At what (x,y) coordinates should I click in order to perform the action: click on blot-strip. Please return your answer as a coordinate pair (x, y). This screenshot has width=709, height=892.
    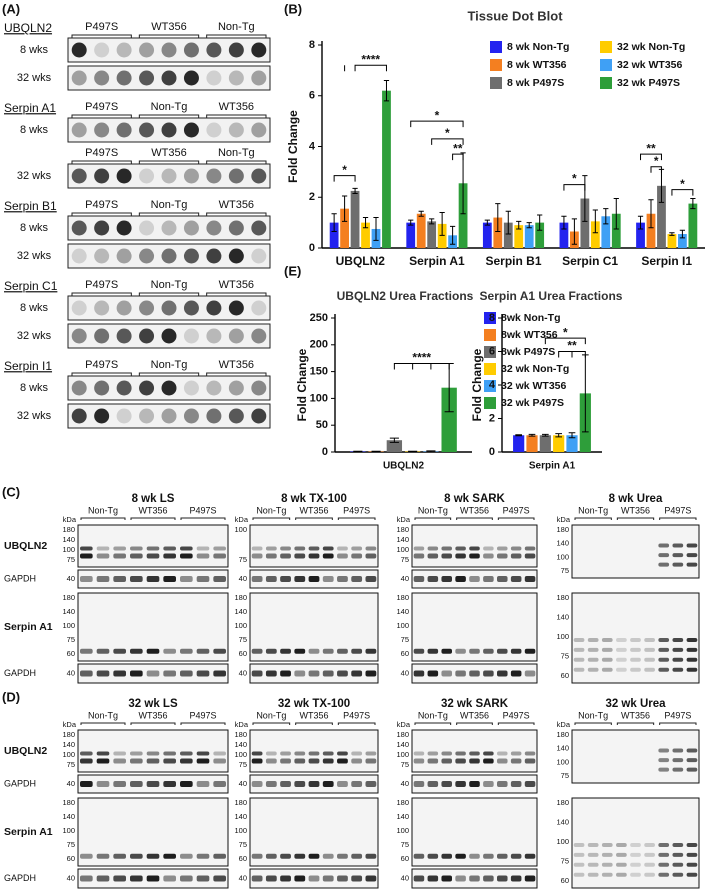
    Looking at the image, I should click on (474, 546).